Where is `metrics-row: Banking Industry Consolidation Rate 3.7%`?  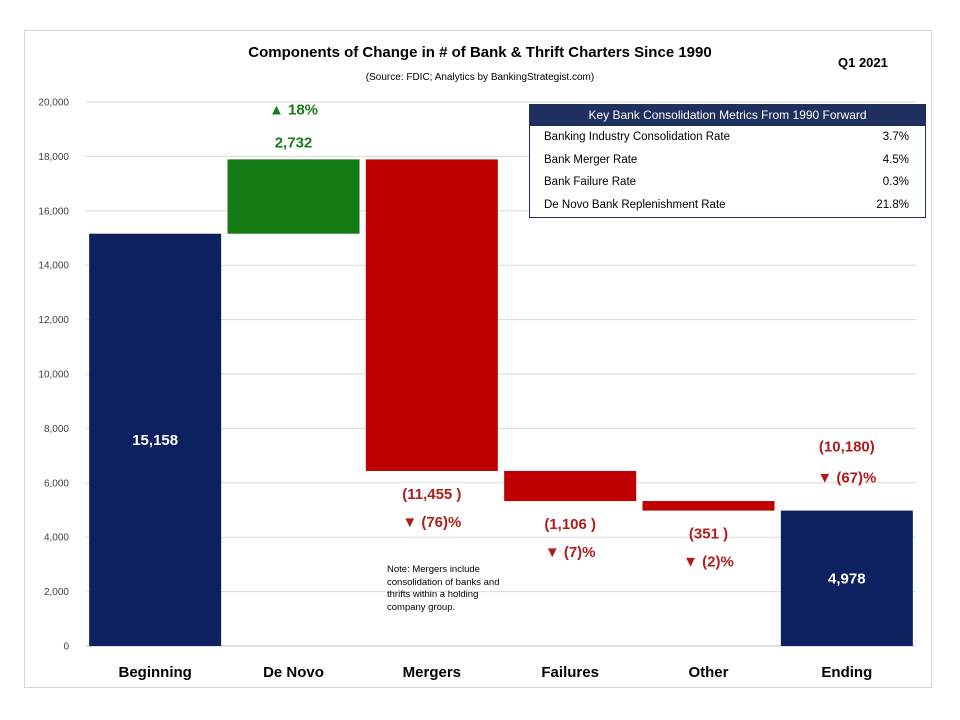 metrics-row: Banking Industry Consolidation Rate 3.7% is located at coordinates (727, 137).